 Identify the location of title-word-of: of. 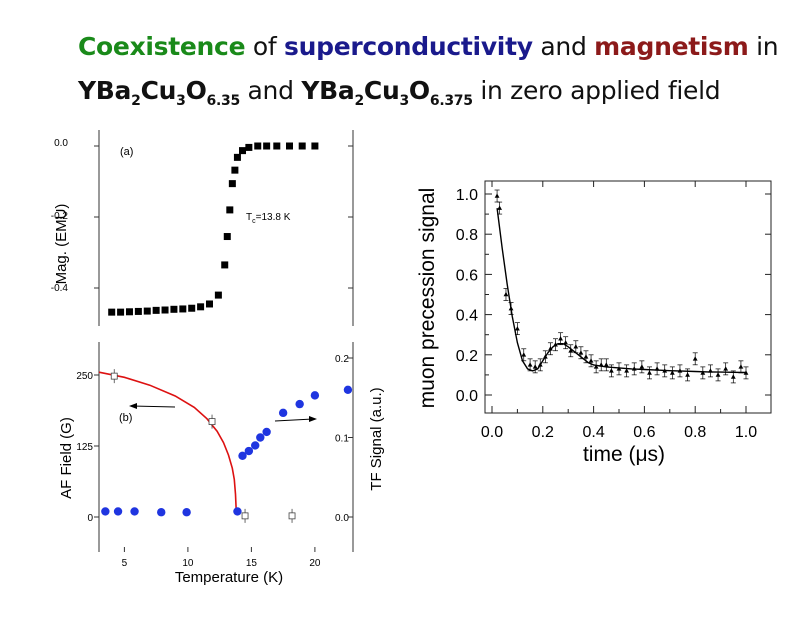
(265, 46).